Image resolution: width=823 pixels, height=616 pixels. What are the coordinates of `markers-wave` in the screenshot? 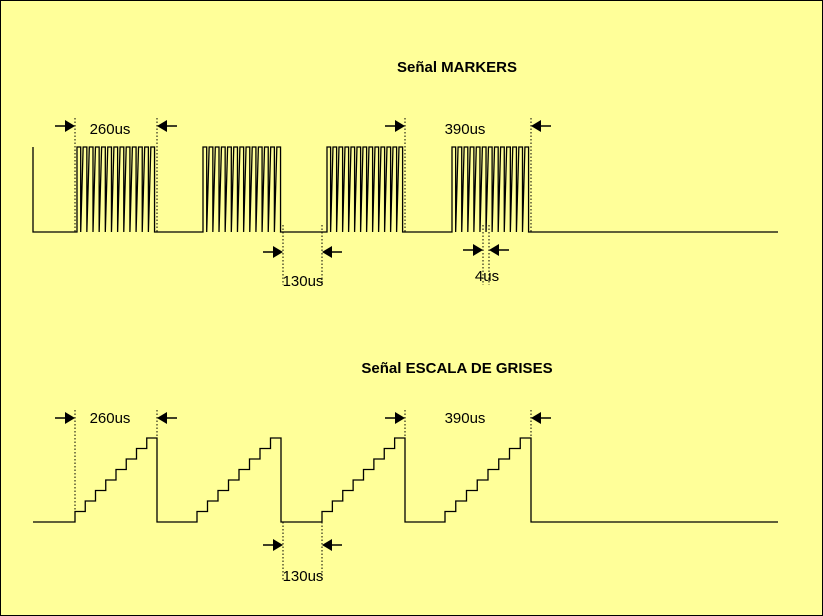 It's located at (405, 189).